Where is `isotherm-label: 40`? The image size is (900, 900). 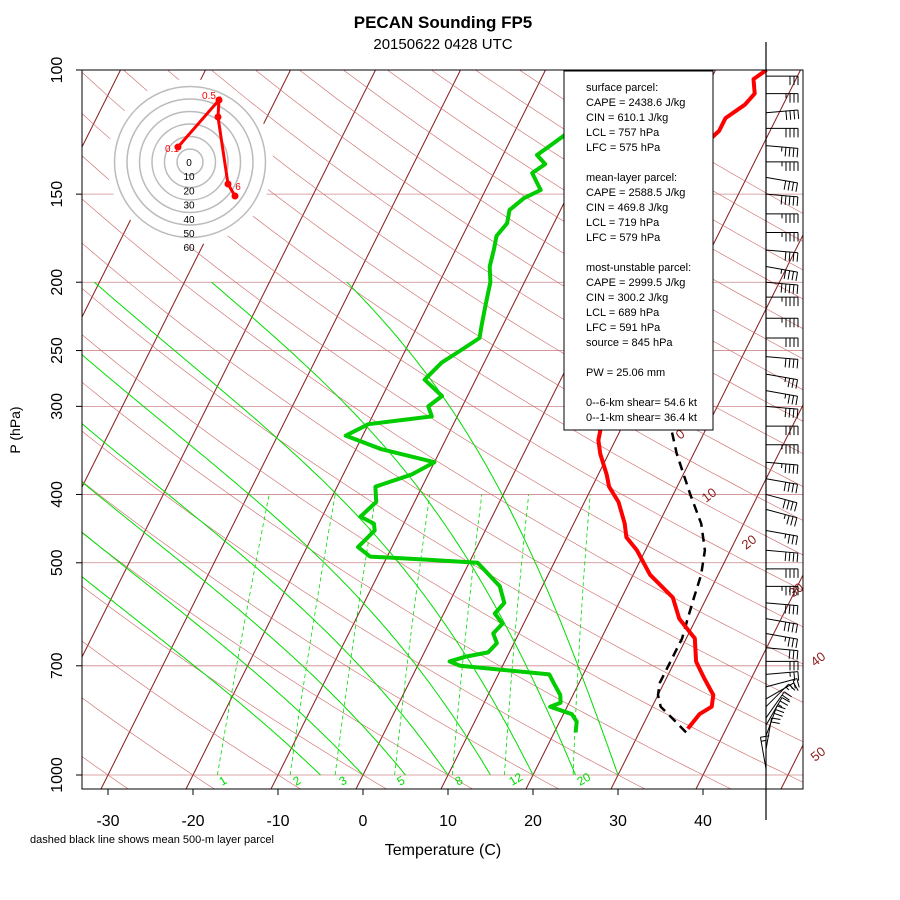 isotherm-label: 40 is located at coordinates (818, 659).